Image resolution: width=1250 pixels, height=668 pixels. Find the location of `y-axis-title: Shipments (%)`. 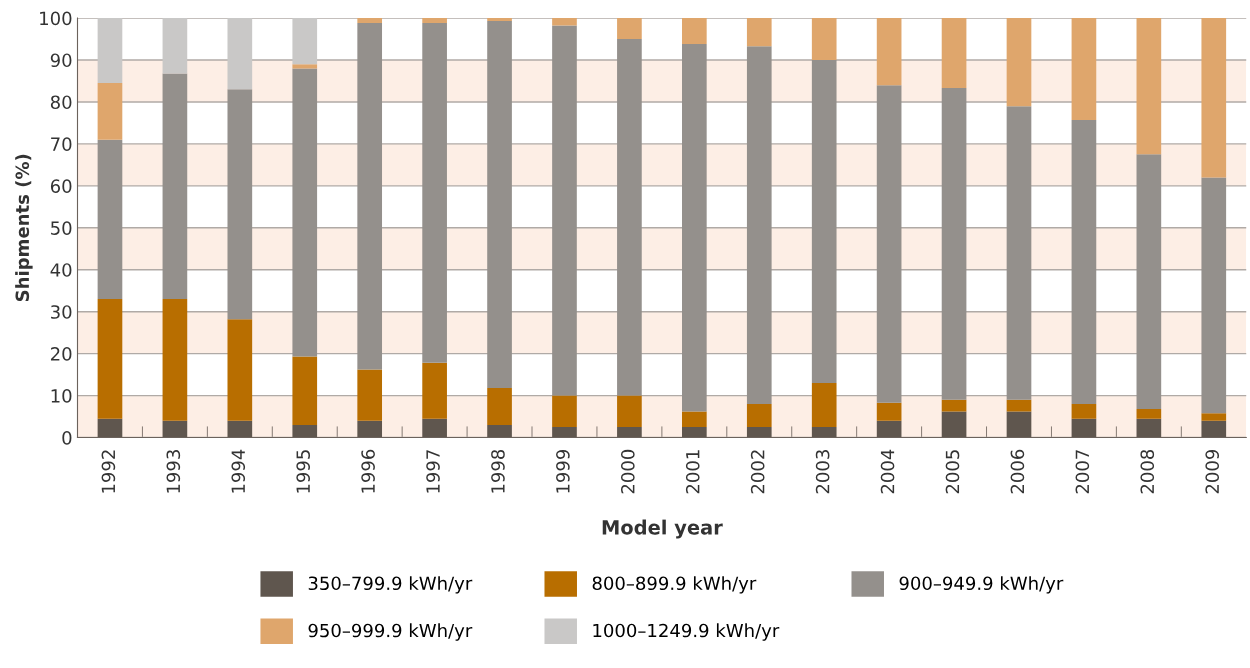

y-axis-title: Shipments (%) is located at coordinates (24, 228).